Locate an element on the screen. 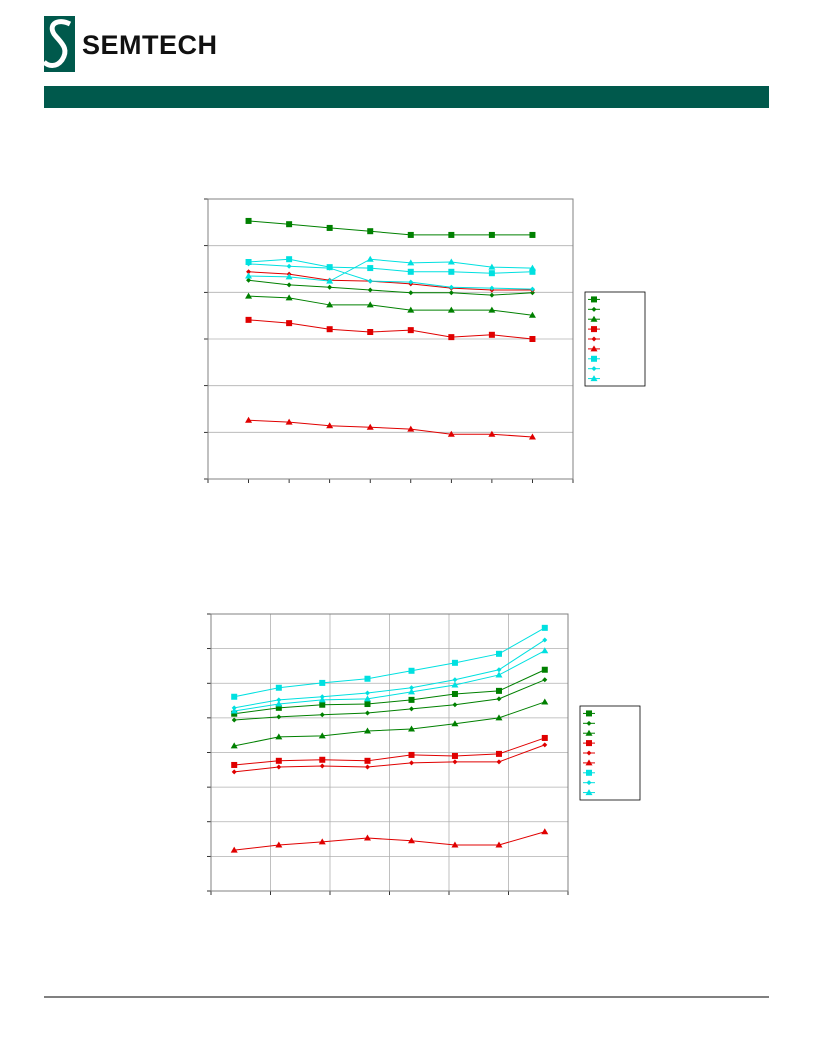 This screenshot has height=1056, width=816. logo-s is located at coordinates (57, 43).